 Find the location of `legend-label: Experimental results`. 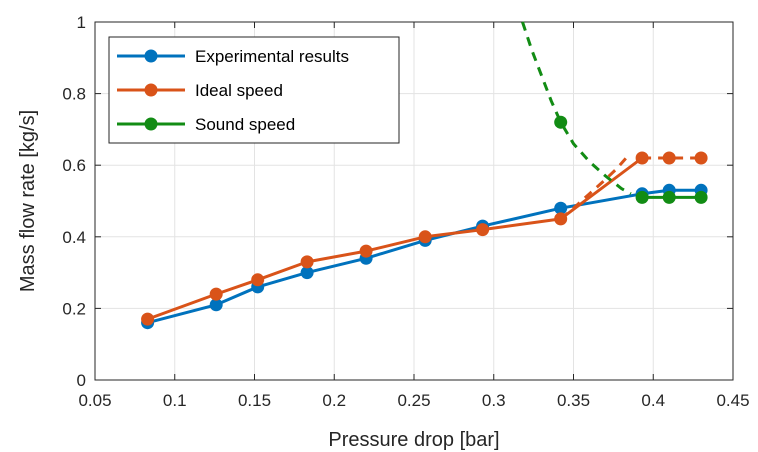

legend-label: Experimental results is located at coordinates (272, 56).